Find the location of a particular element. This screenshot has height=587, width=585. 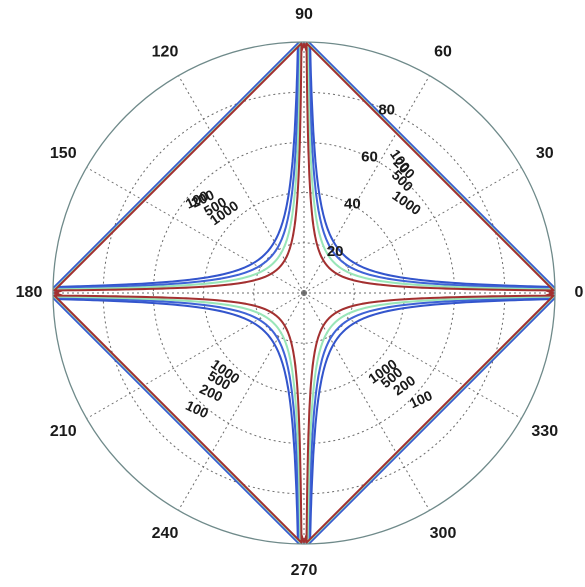

contour-label-1000: 1000 is located at coordinates (406, 202).